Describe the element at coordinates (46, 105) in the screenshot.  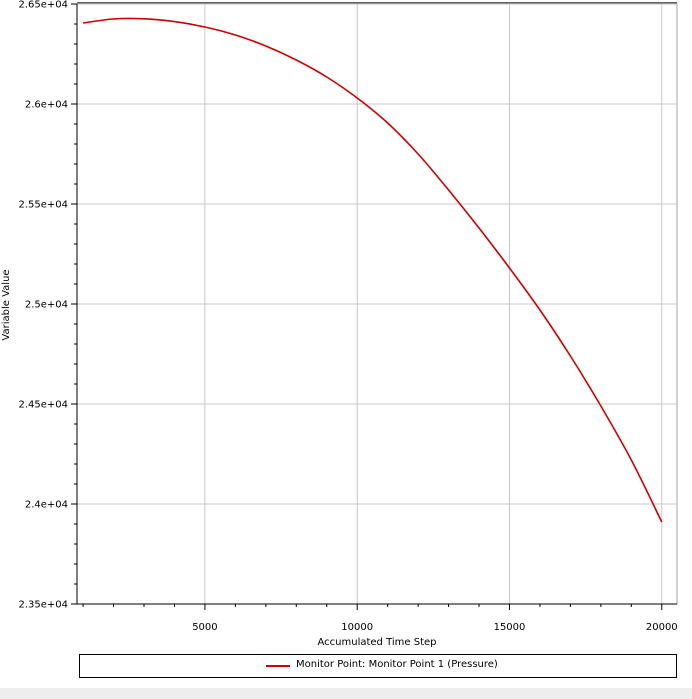
I see `y-tick-label: 2.6e+04` at that location.